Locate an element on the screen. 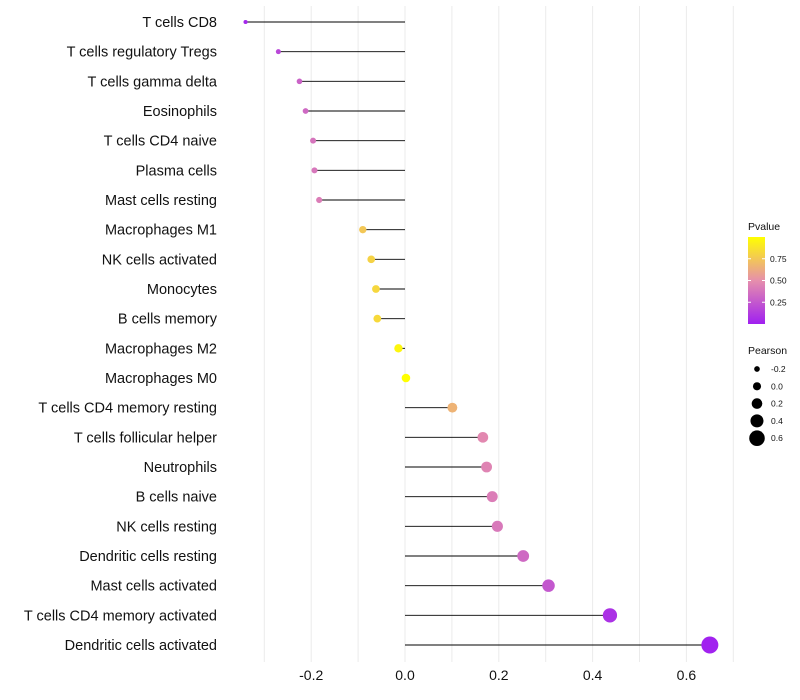 This screenshot has height=700, width=800. colorbar-tick-label: 0.25 is located at coordinates (778, 302).